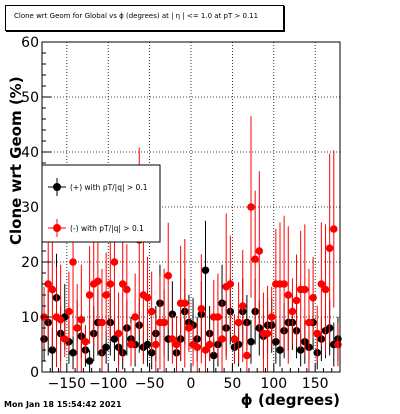 The height and width of the screenshot is (414, 400). Describe the element at coordinates (30, 153) in the screenshot. I see `y-tick-label: 40` at that location.